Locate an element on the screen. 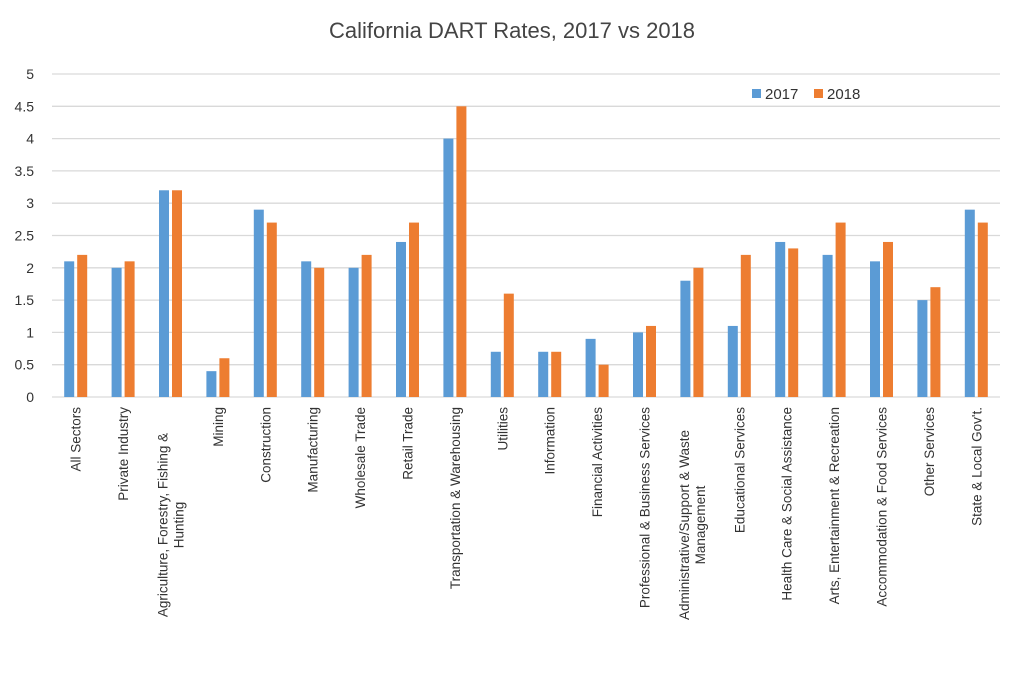  x-tick-label: Private Industry is located at coordinates (123, 454).